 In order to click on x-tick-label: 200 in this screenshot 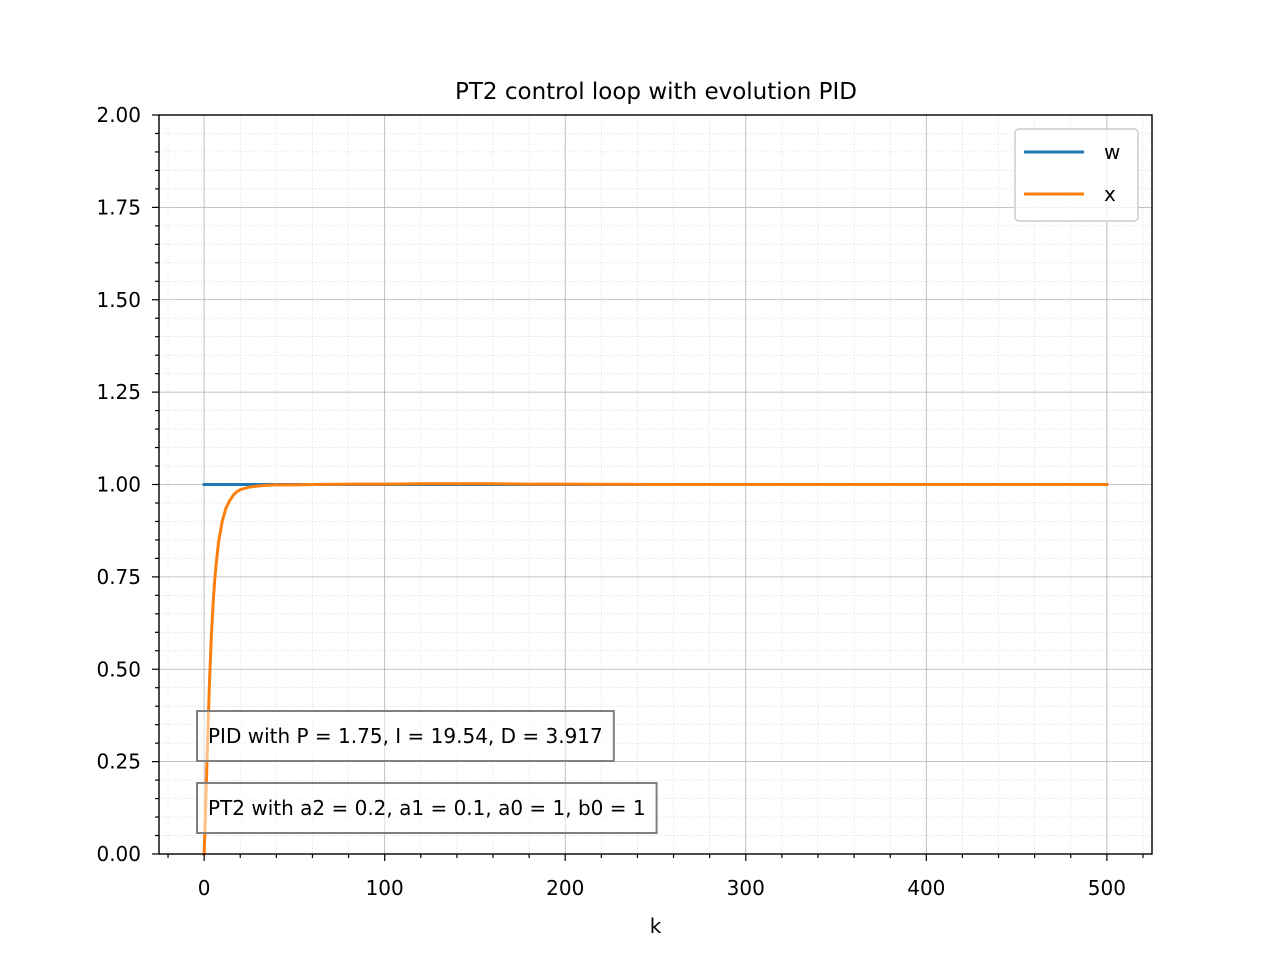, I will do `click(565, 888)`.